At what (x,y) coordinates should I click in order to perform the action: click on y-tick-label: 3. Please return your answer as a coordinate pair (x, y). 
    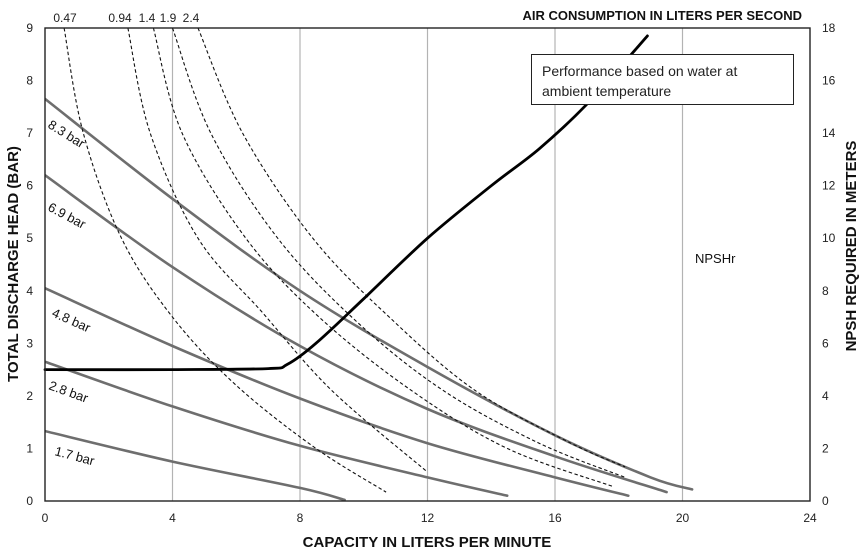
    Looking at the image, I should click on (29, 343).